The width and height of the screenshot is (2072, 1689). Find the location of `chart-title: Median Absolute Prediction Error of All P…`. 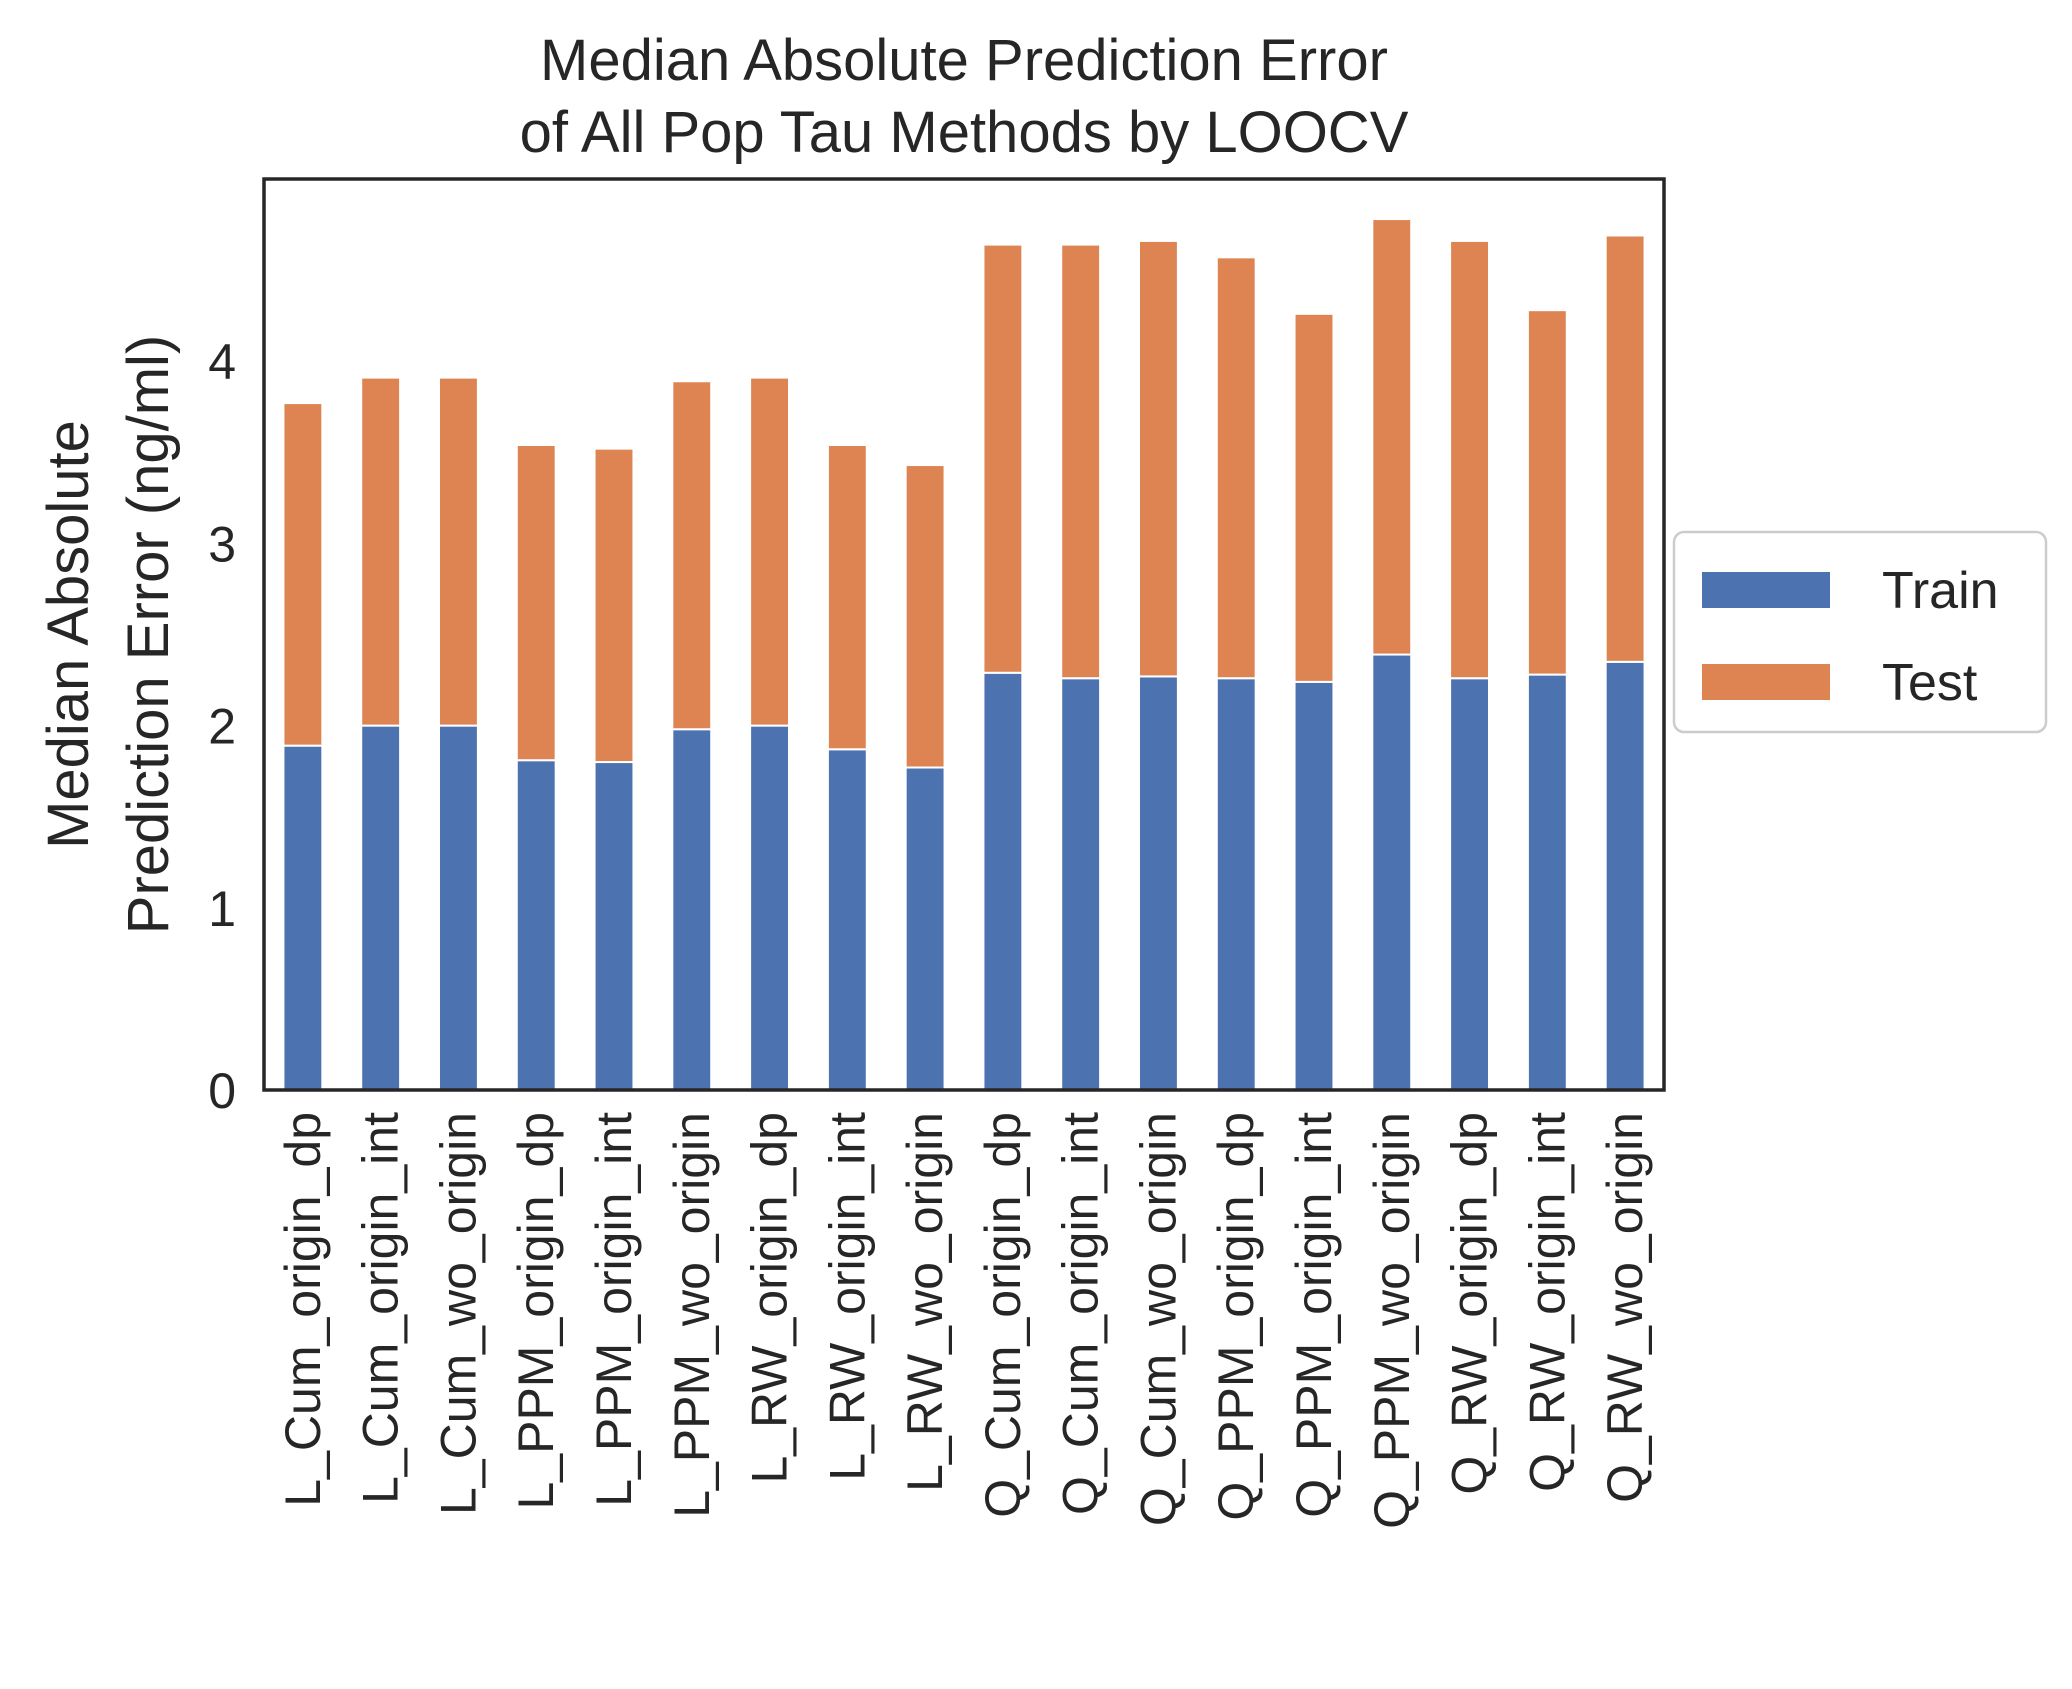

chart-title: Median Absolute Prediction Error of All P… is located at coordinates (964, 96).